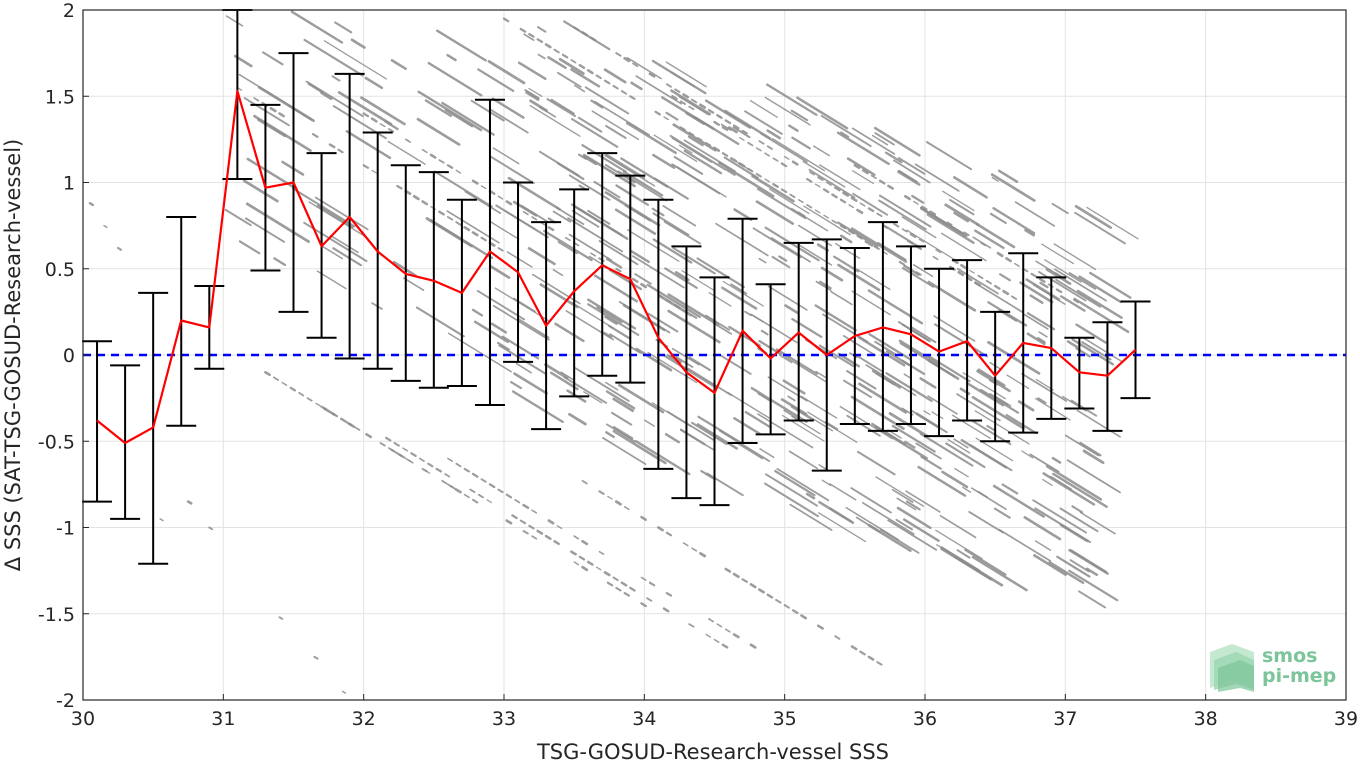 This screenshot has width=1360, height=765. Describe the element at coordinates (714, 712) in the screenshot. I see `x-tick-labels: 30 31 32 33 34 35 36 37 38 39` at that location.